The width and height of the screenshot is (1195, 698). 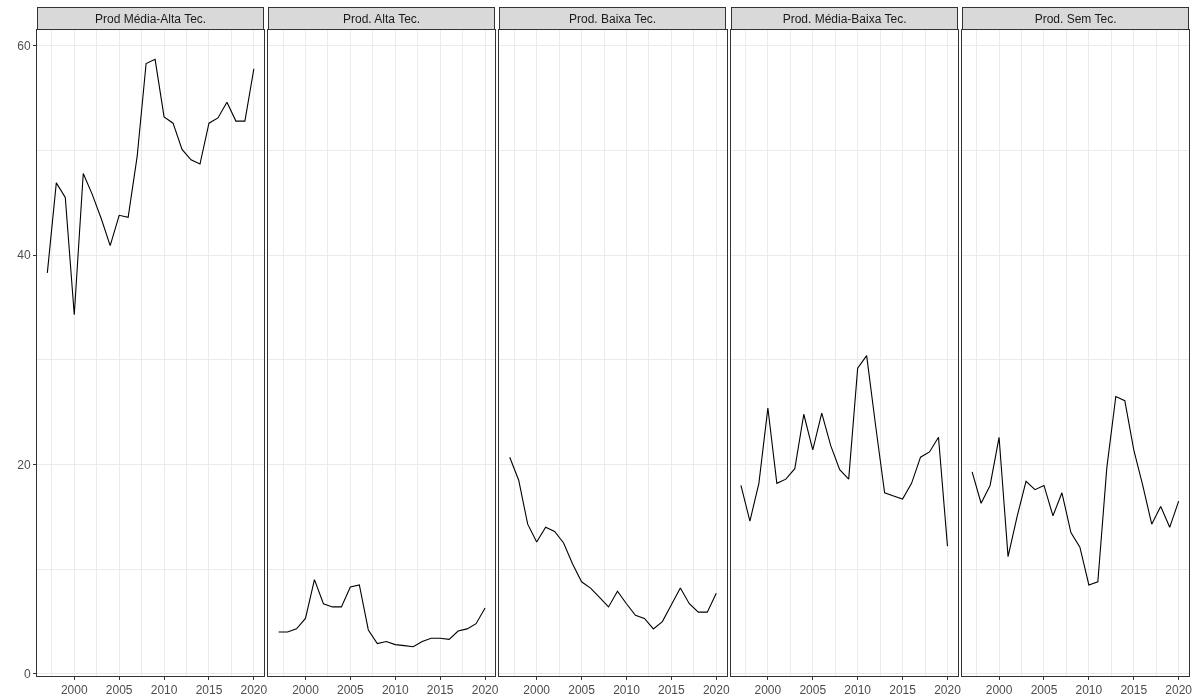 I want to click on chart-title: Prod Média-Alta Tec., so click(x=151, y=18).